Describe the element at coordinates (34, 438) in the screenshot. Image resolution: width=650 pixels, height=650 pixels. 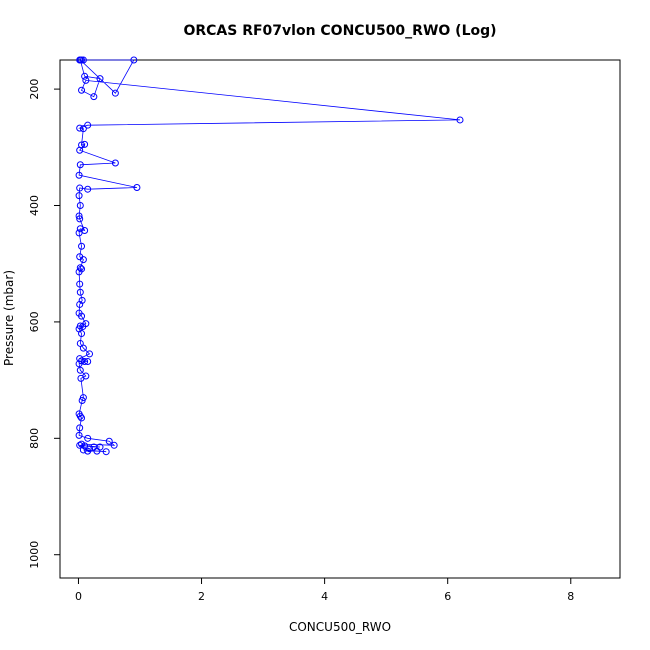
I see `y-tick-label: 800` at that location.